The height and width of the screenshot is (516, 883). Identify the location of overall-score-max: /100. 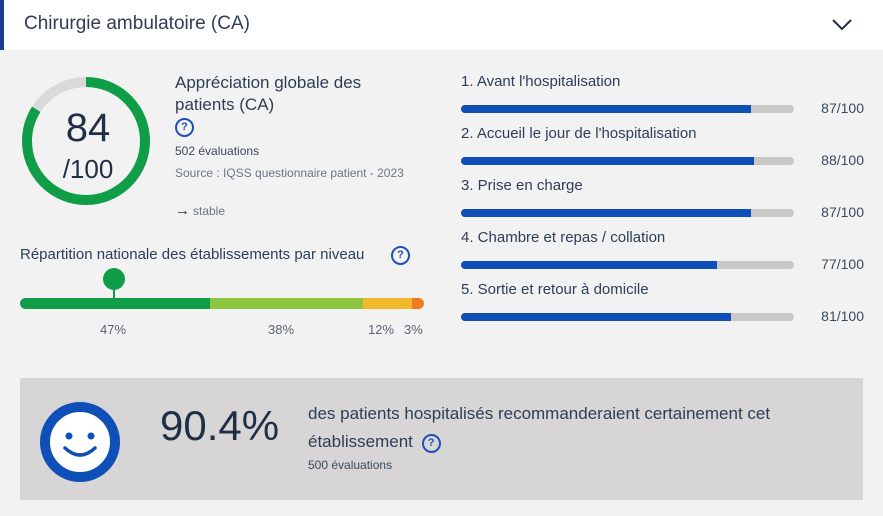
(88, 169).